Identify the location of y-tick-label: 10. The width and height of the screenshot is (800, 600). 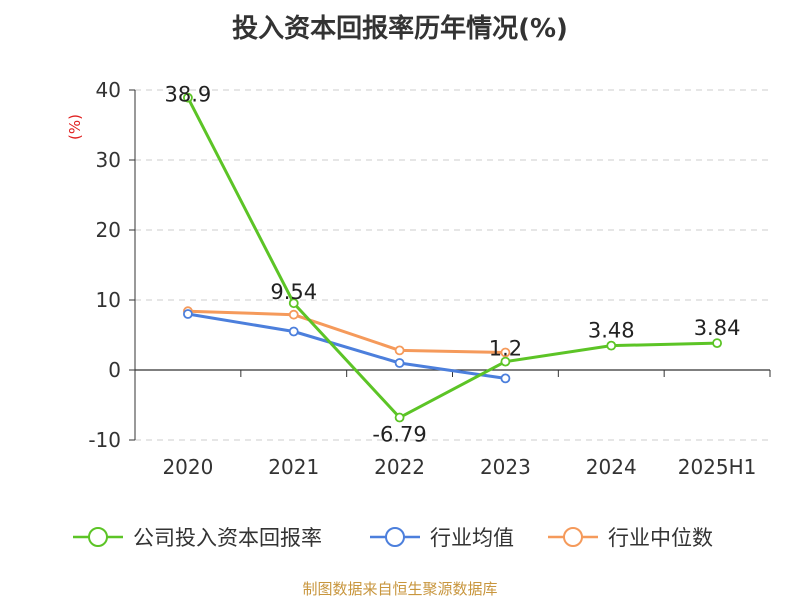
(108, 300).